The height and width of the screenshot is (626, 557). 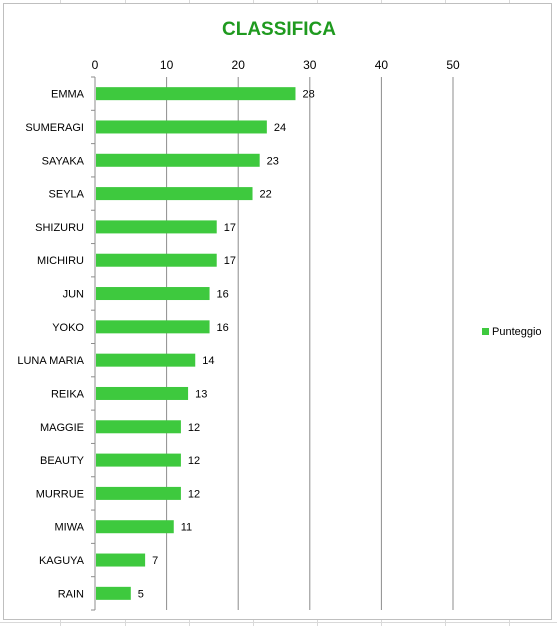 I want to click on data-label: 5, so click(x=141, y=594).